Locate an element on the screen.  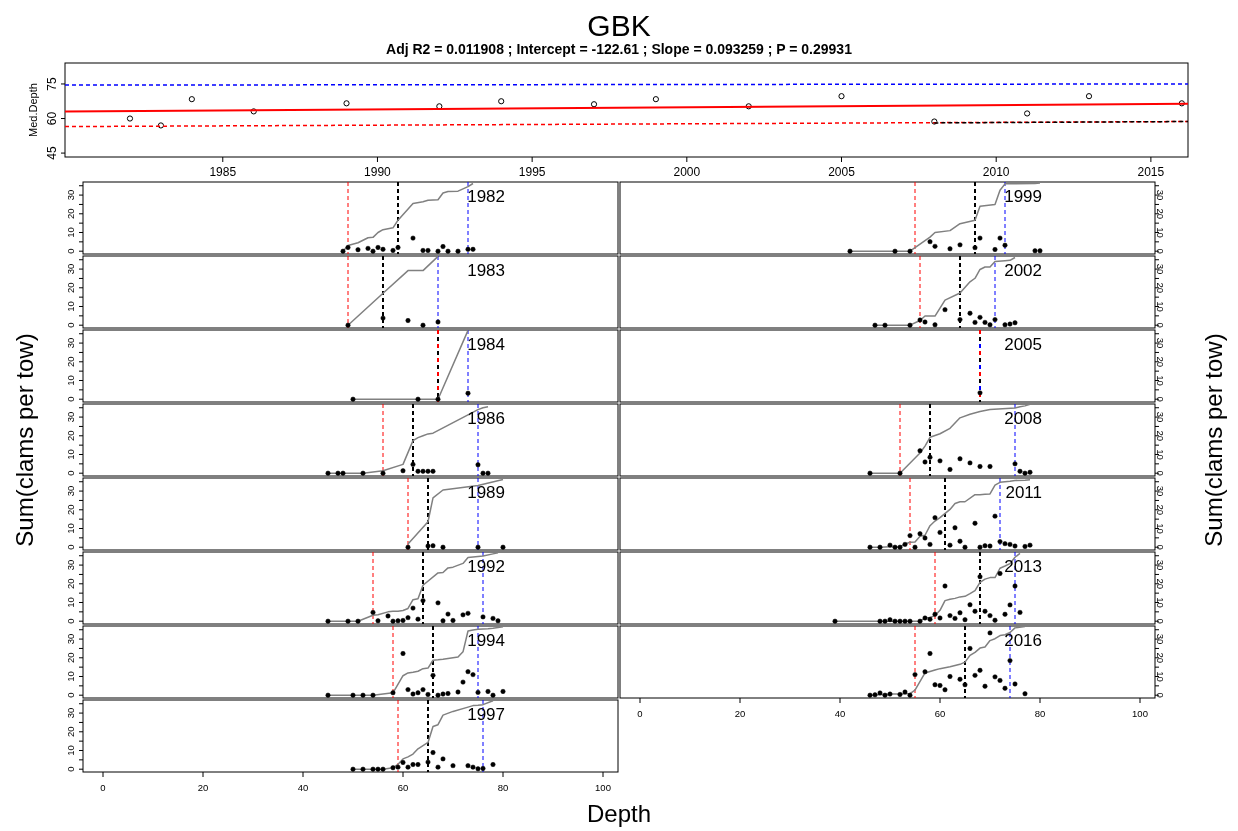
y-tick-label: 45 is located at coordinates (52, 153).